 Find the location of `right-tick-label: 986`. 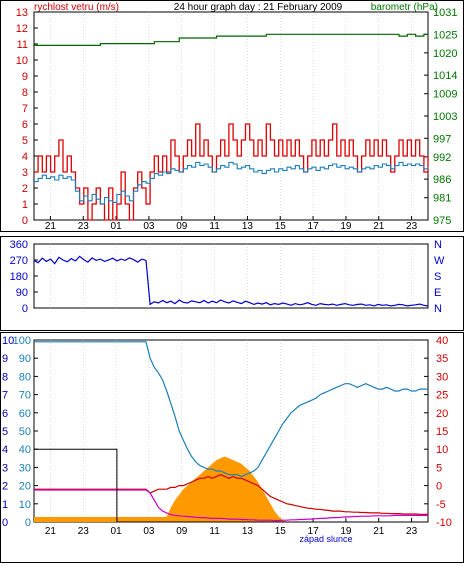

right-tick-label: 986 is located at coordinates (442, 180).